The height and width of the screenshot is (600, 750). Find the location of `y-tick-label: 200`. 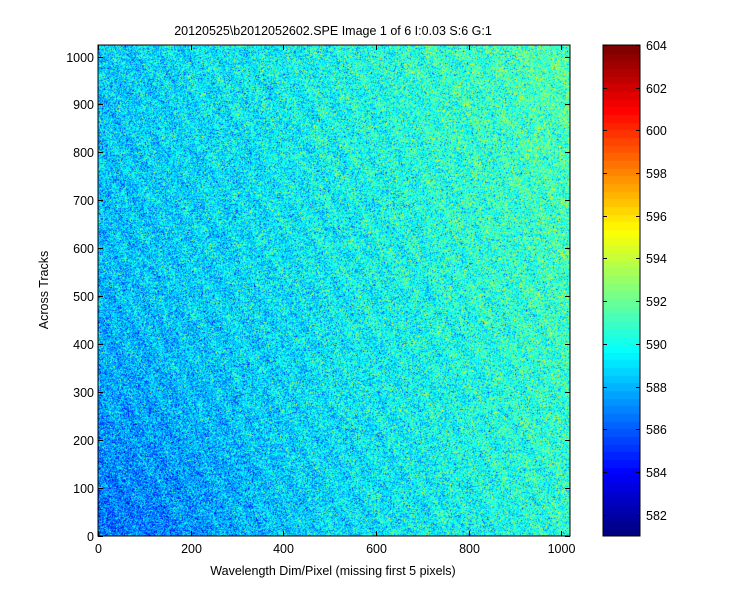

y-tick-label: 200 is located at coordinates (83, 441).